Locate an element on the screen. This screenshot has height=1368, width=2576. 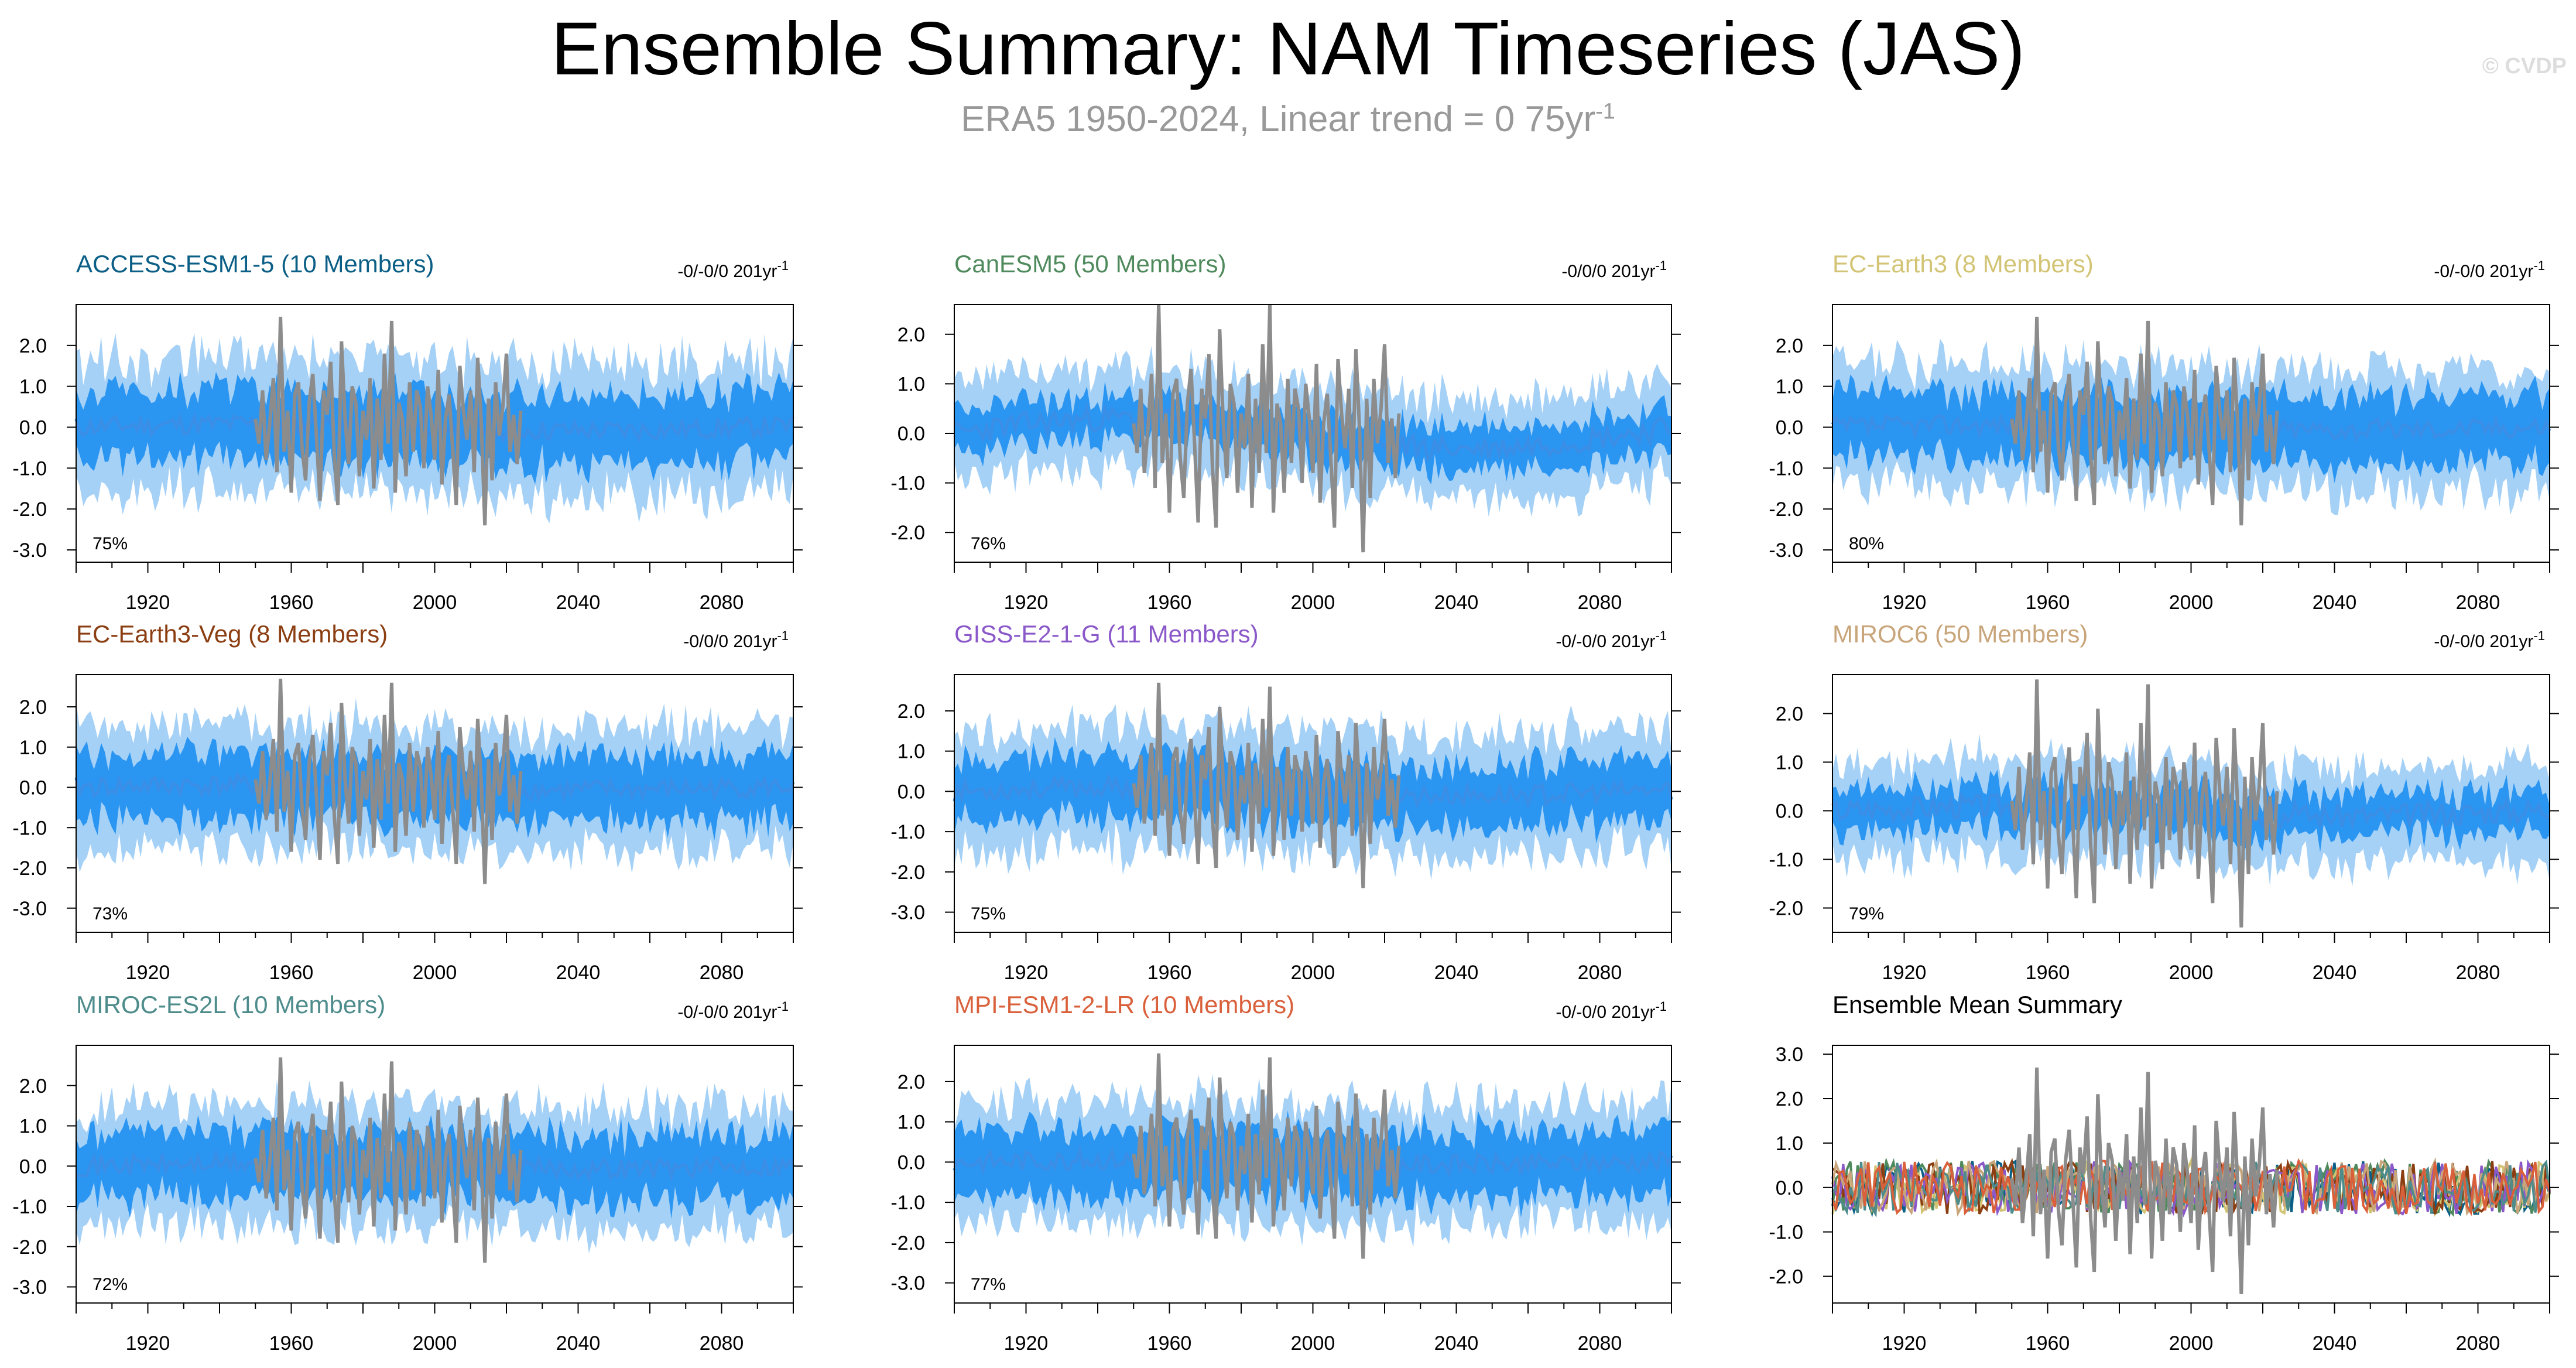
panel-trend: -0/0/0 201yr-1 is located at coordinates (736, 639).